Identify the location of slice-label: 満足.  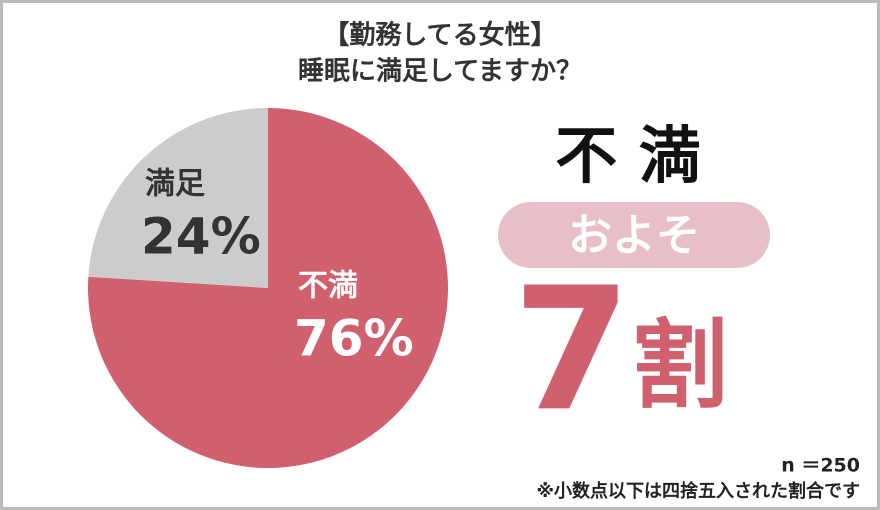
(175, 184).